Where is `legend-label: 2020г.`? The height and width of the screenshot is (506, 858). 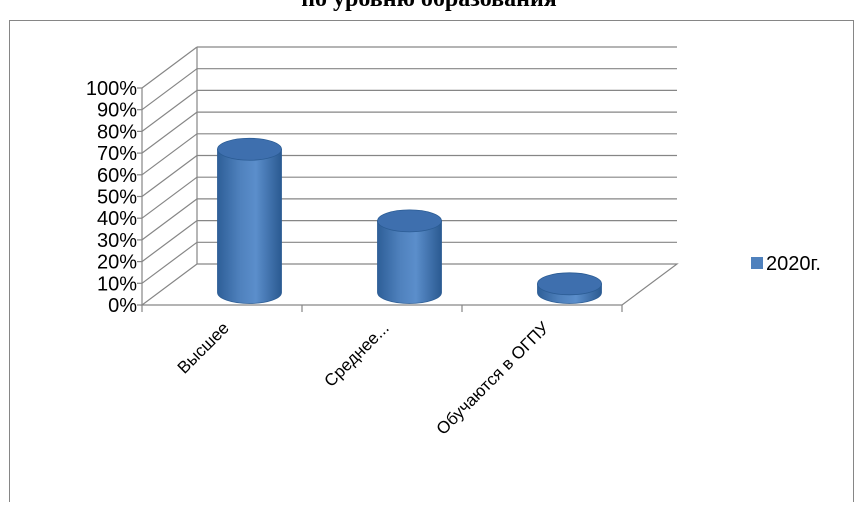 legend-label: 2020г. is located at coordinates (793, 264).